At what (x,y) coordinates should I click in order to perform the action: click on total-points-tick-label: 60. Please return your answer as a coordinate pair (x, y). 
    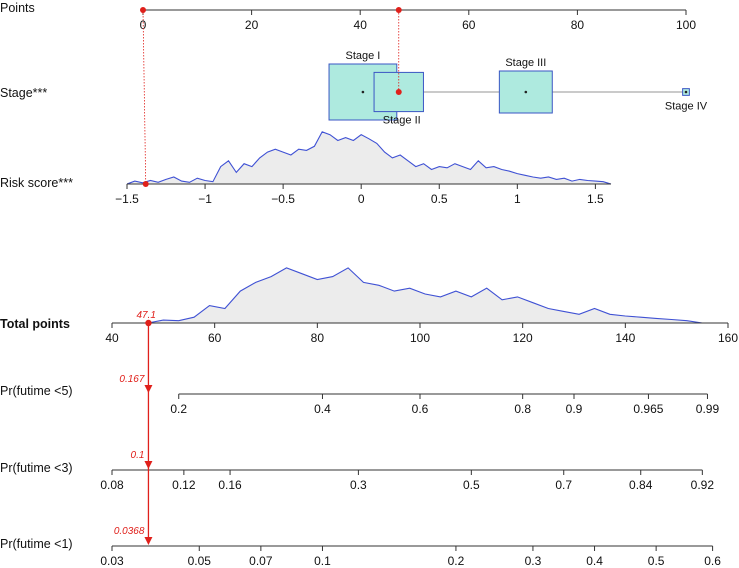
    Looking at the image, I should click on (215, 338).